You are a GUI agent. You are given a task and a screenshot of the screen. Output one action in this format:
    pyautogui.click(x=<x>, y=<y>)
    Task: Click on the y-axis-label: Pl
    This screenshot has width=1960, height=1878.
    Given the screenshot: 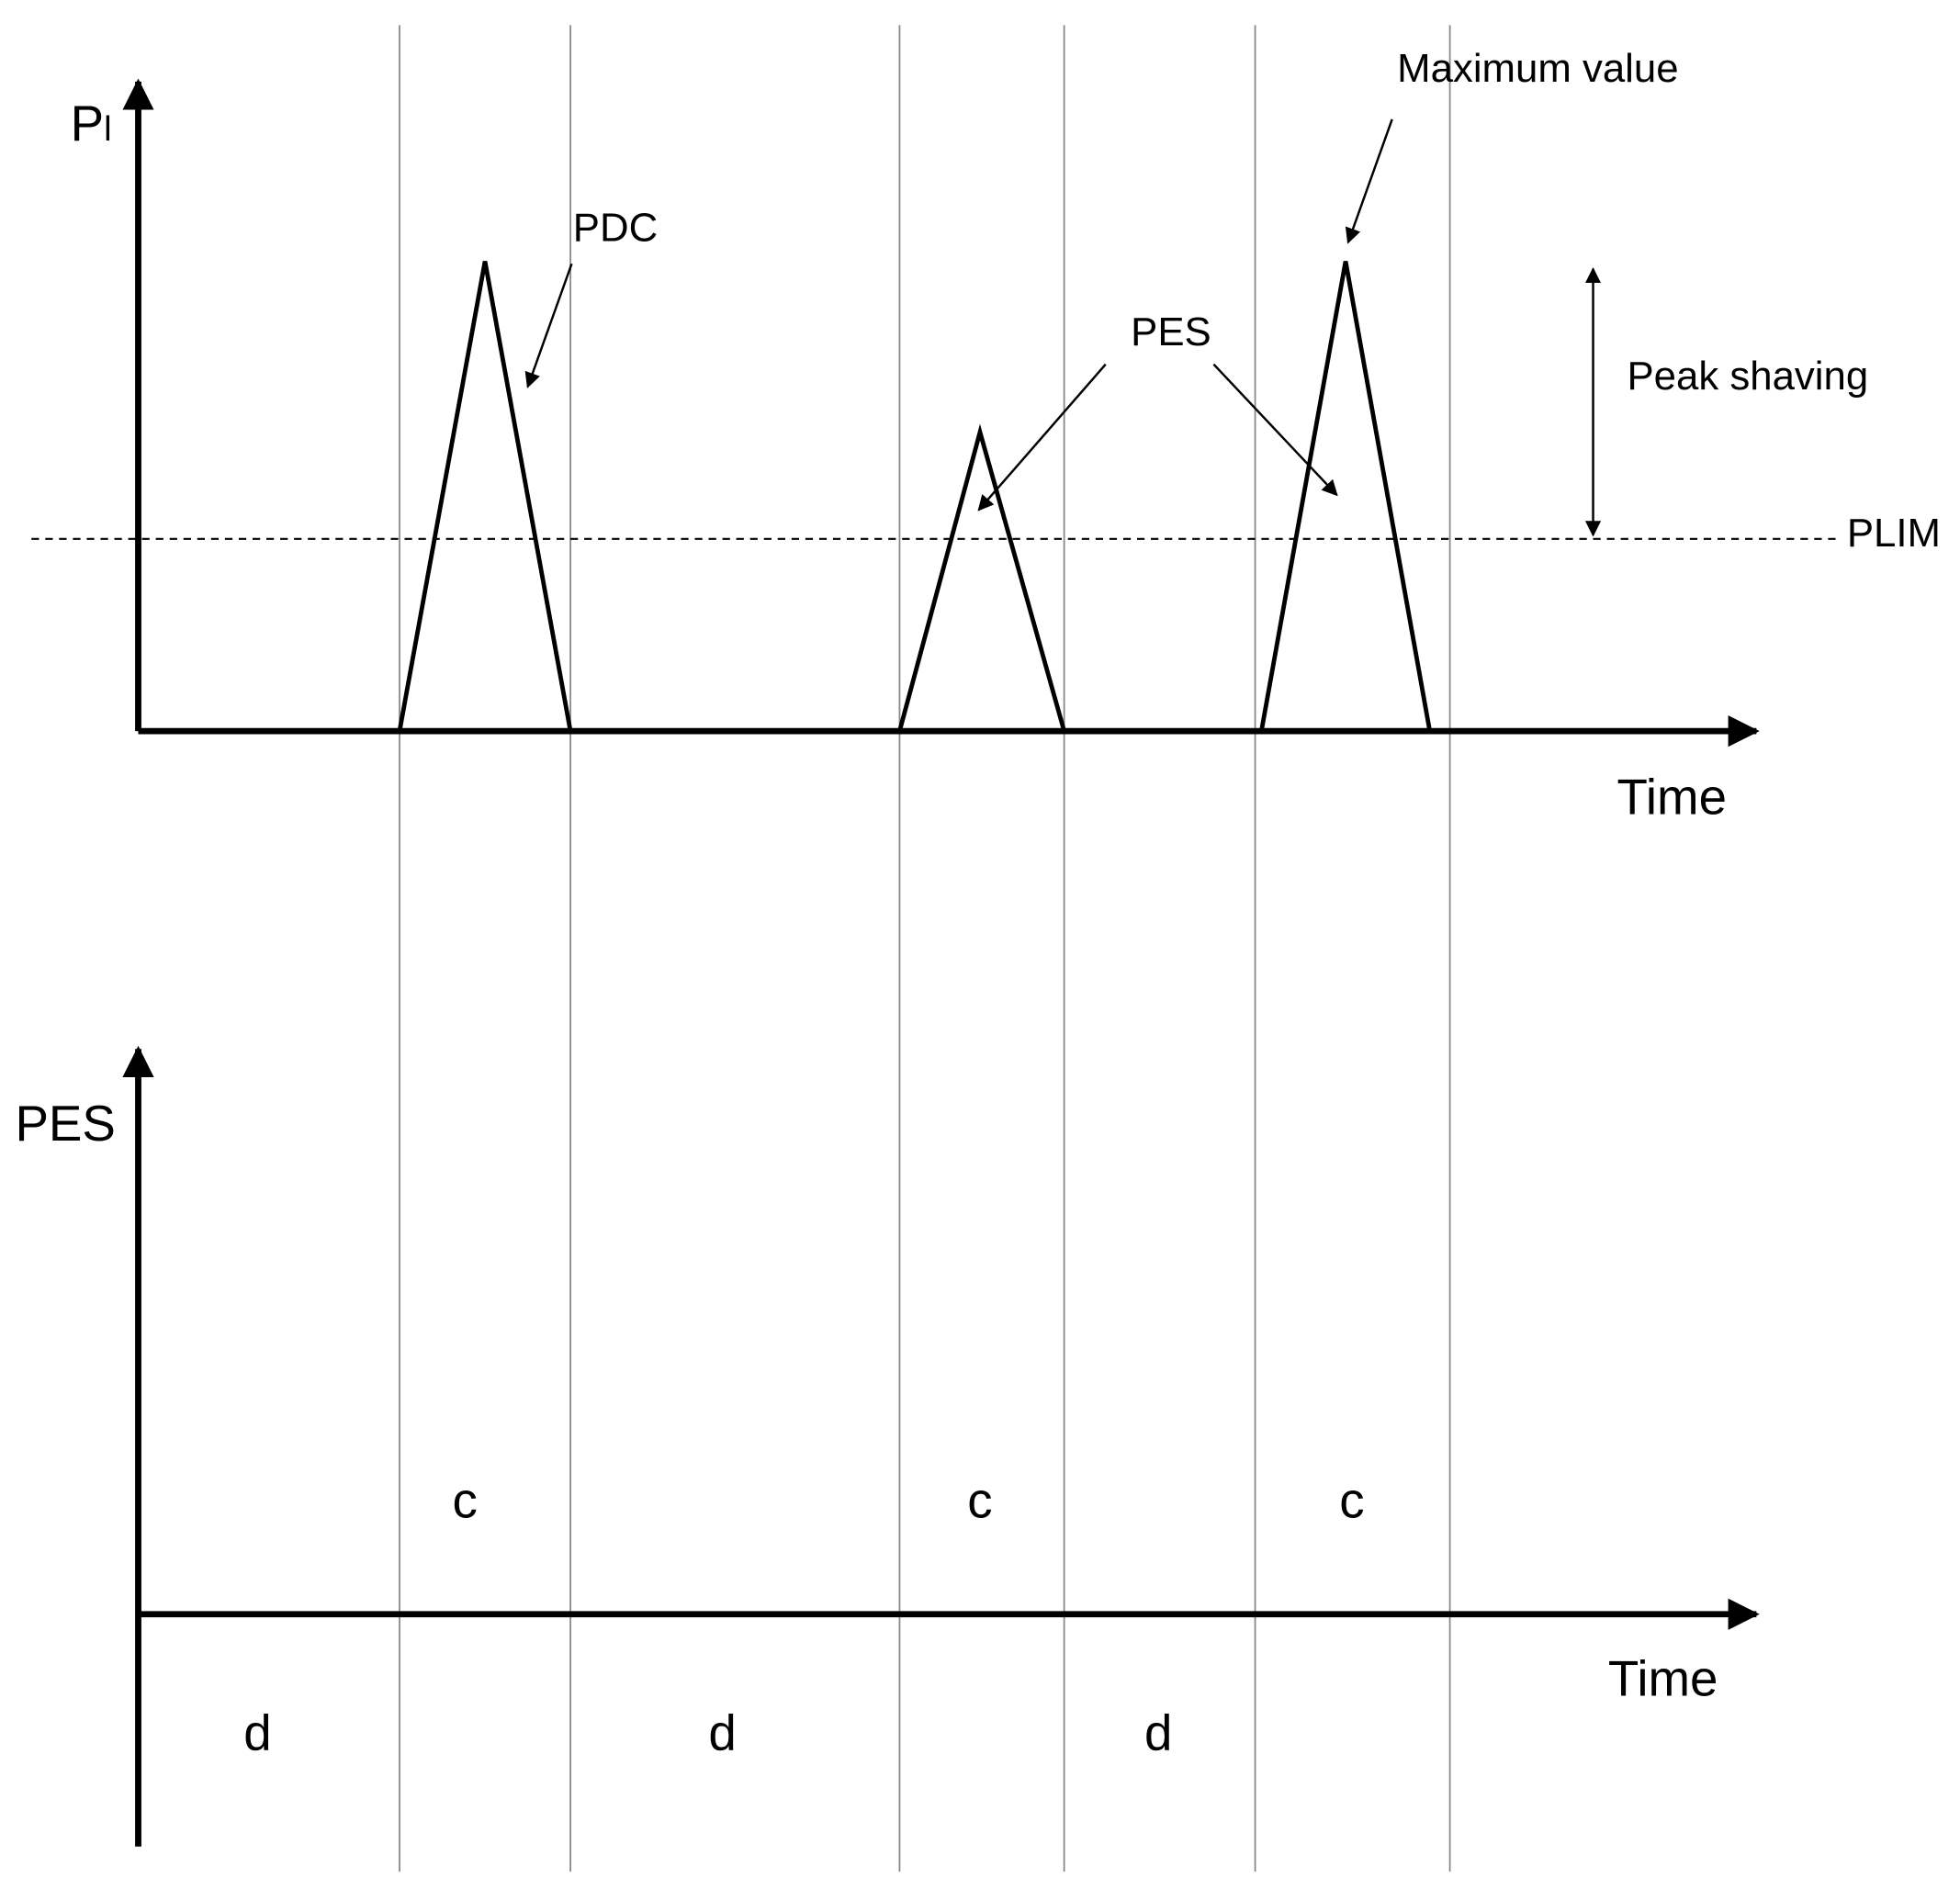 What is the action you would take?
    pyautogui.click(x=91, y=123)
    